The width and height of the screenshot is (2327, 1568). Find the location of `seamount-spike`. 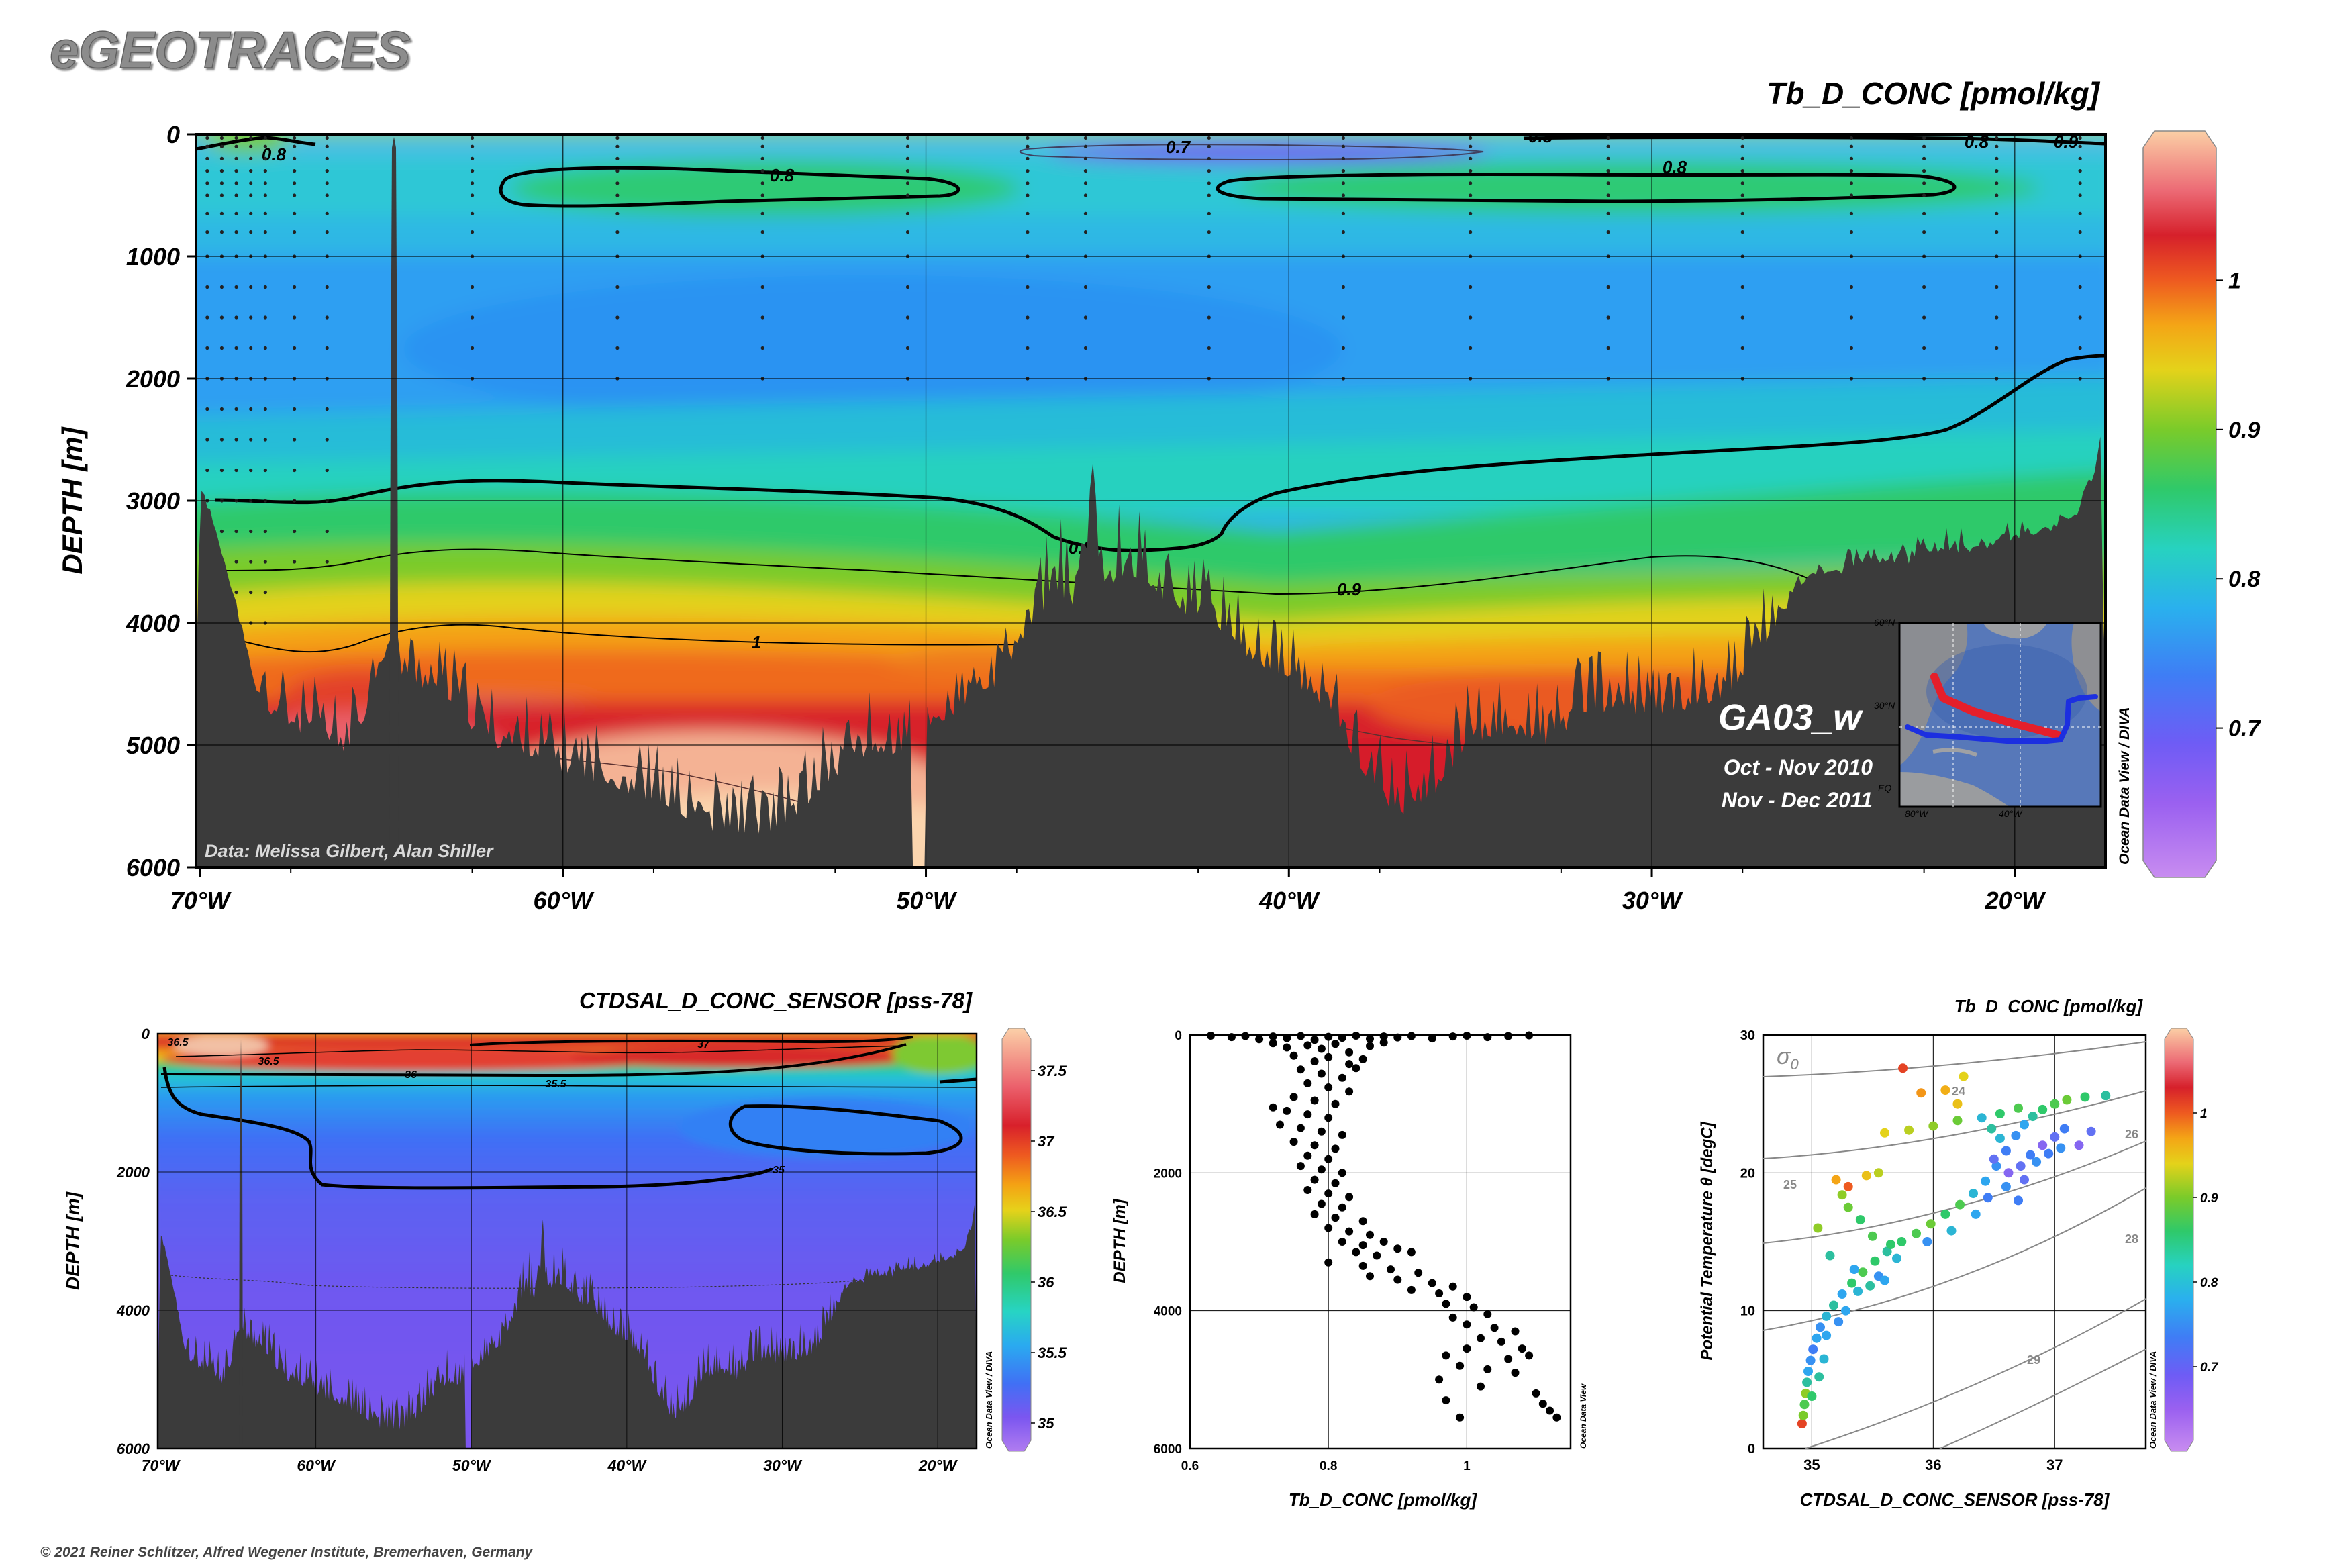

seamount-spike is located at coordinates (394, 502).